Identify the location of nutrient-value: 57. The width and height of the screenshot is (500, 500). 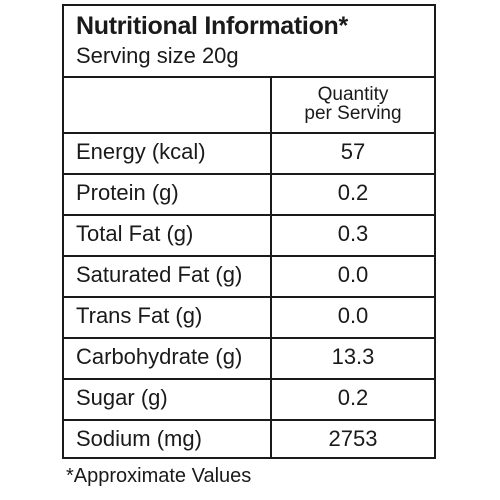
(353, 151).